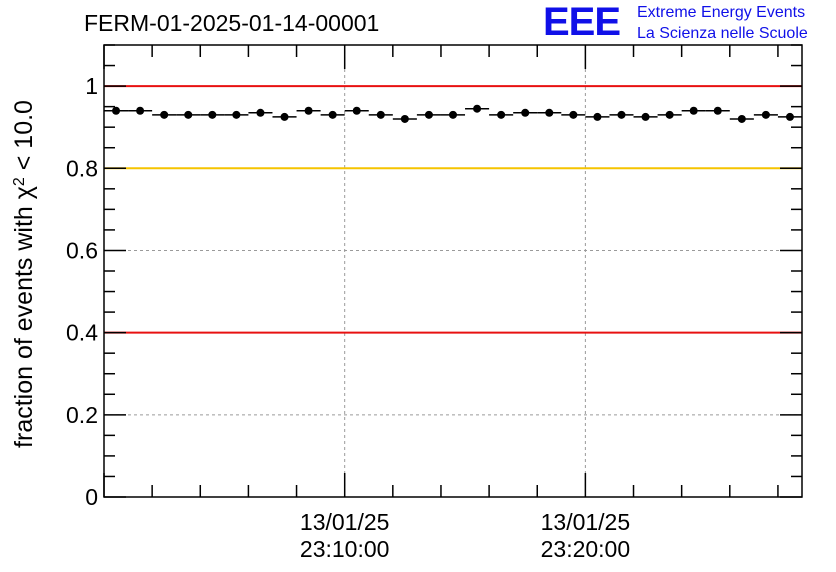  I want to click on y-tick-label: 0.4, so click(82, 333).